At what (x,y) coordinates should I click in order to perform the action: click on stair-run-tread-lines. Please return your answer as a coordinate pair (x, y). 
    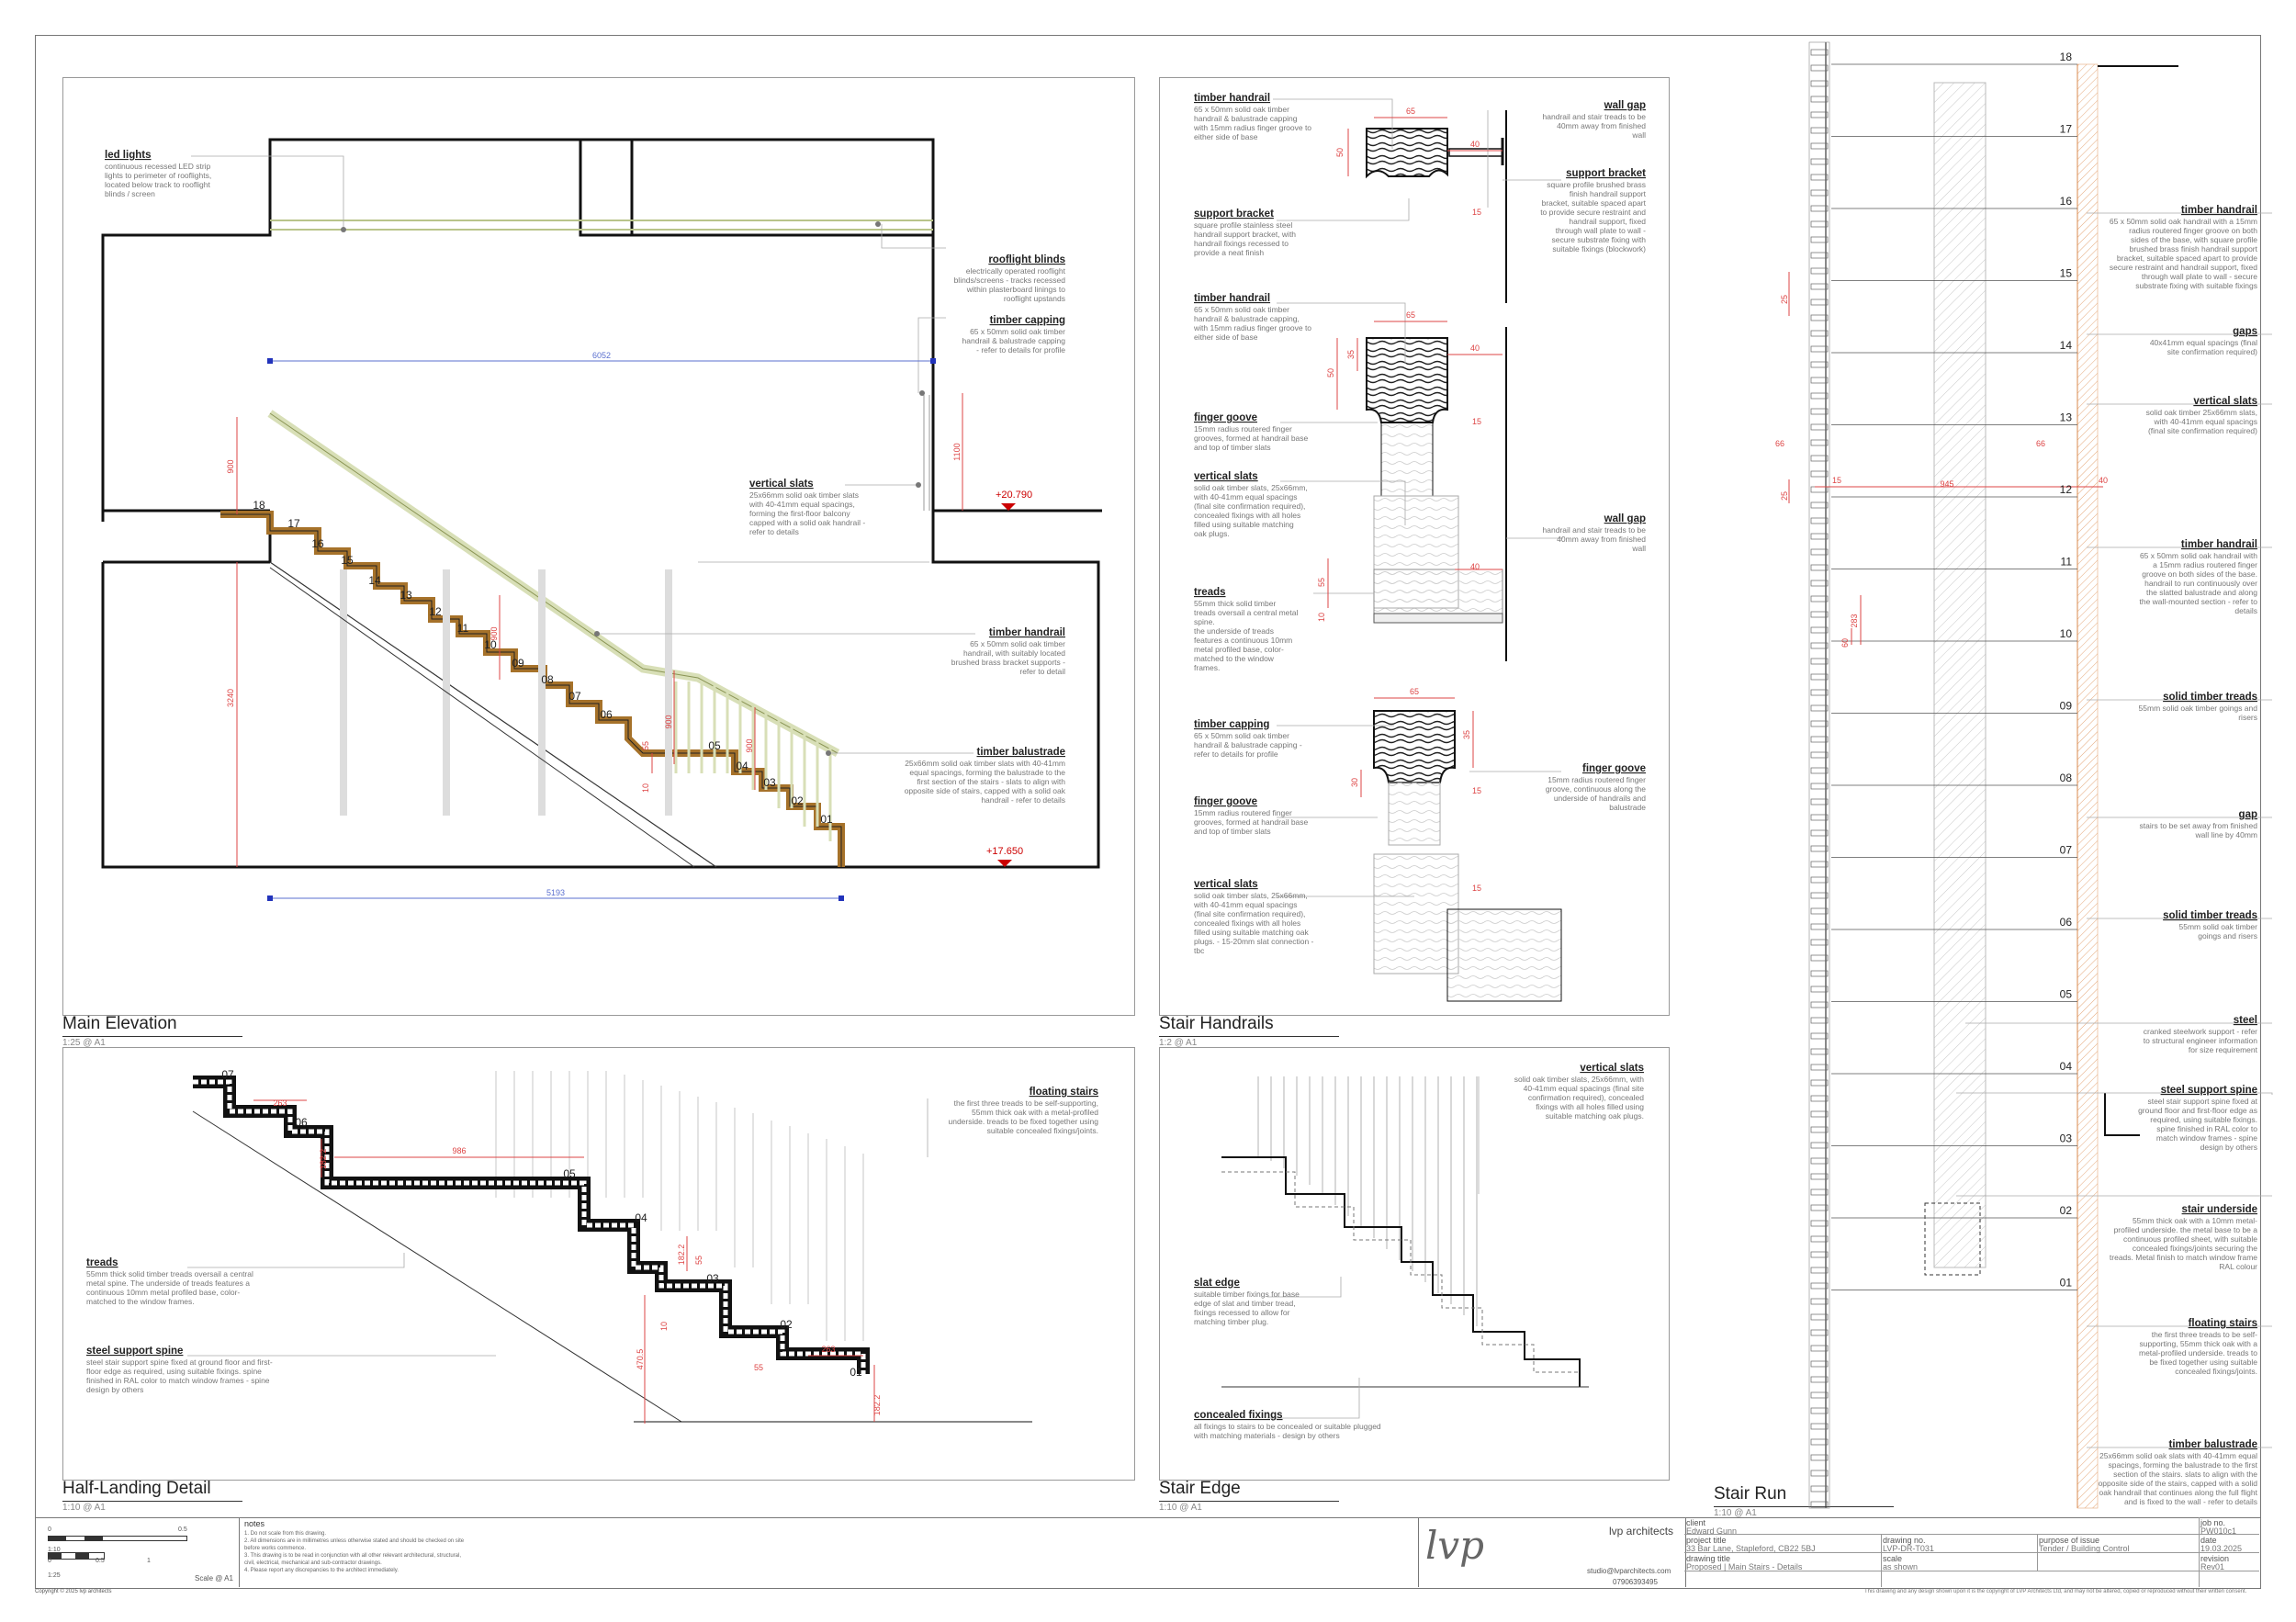
    Looking at the image, I should click on (1954, 676).